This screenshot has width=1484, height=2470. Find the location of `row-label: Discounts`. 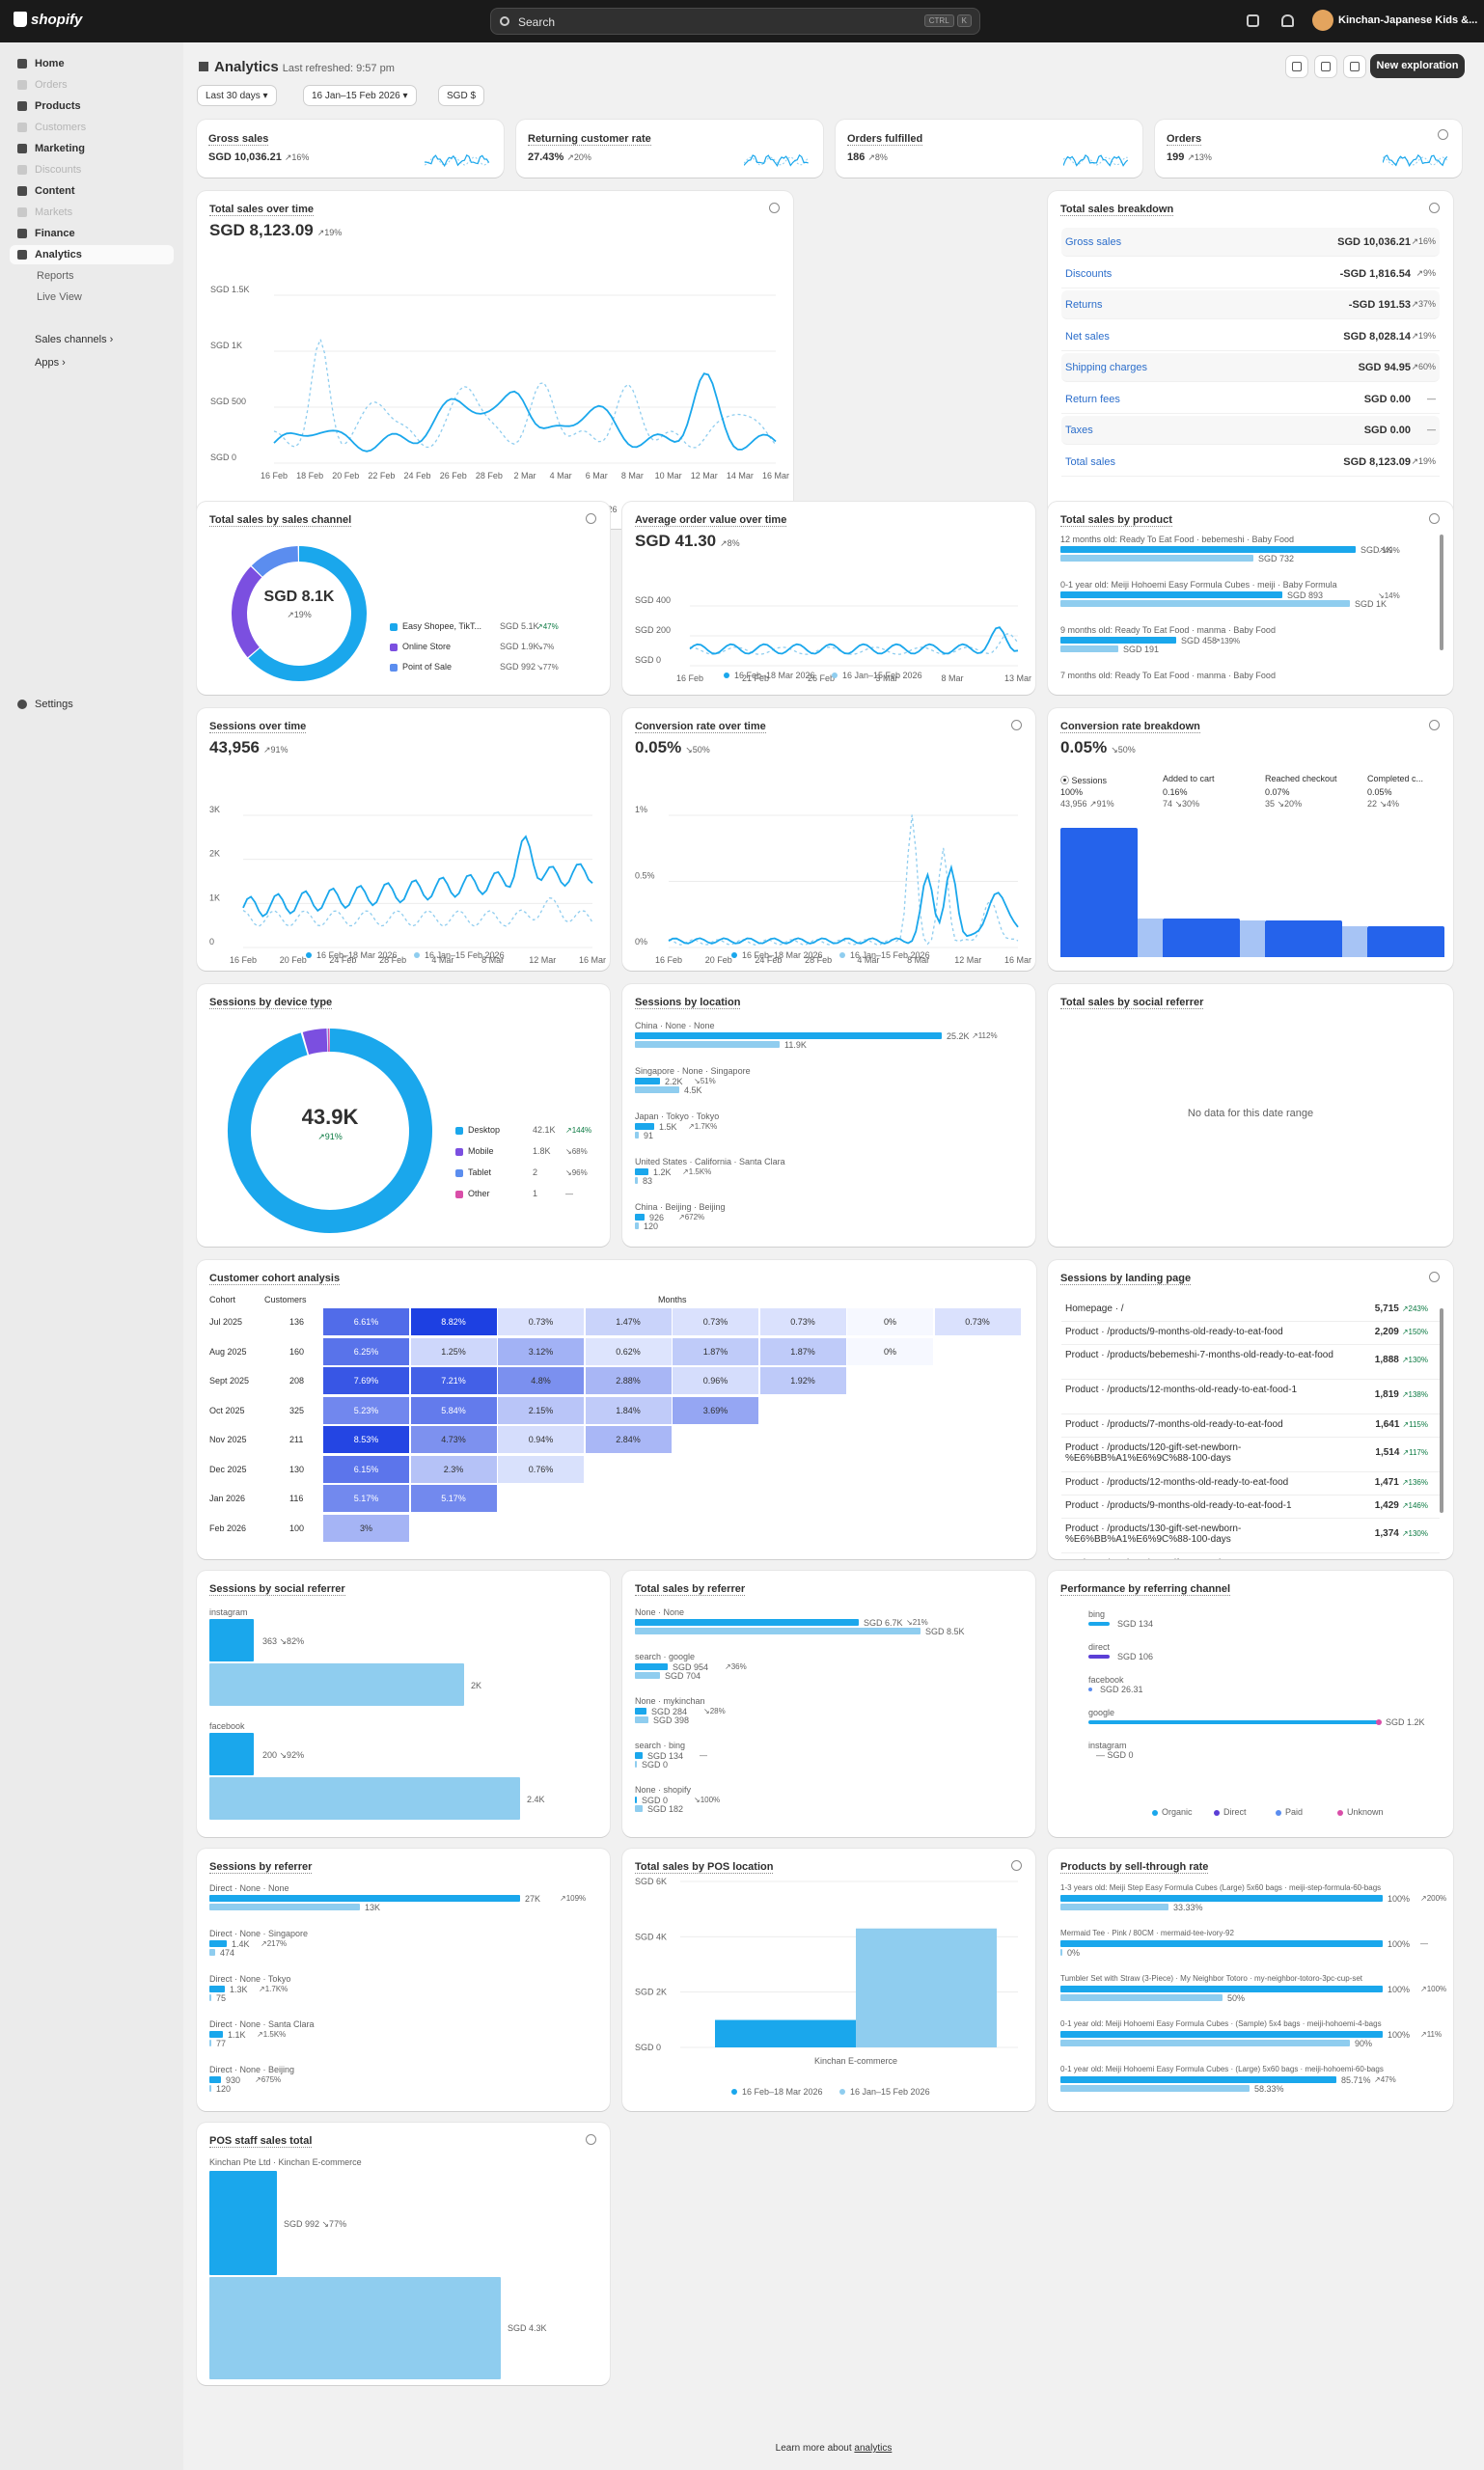

row-label: Discounts is located at coordinates (1089, 273).